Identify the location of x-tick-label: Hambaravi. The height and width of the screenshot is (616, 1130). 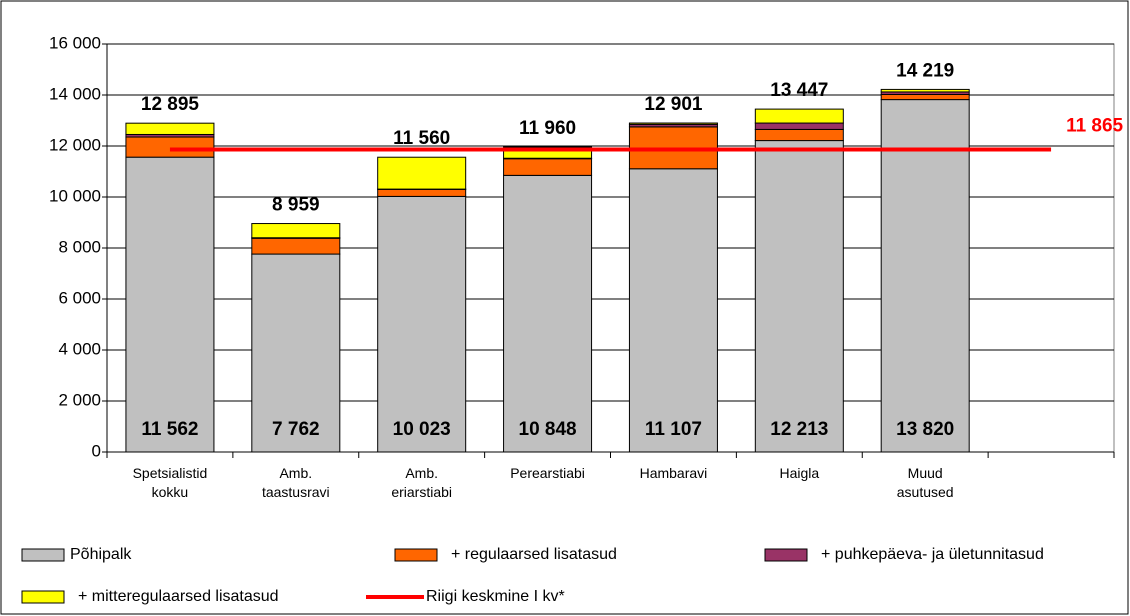
(674, 473).